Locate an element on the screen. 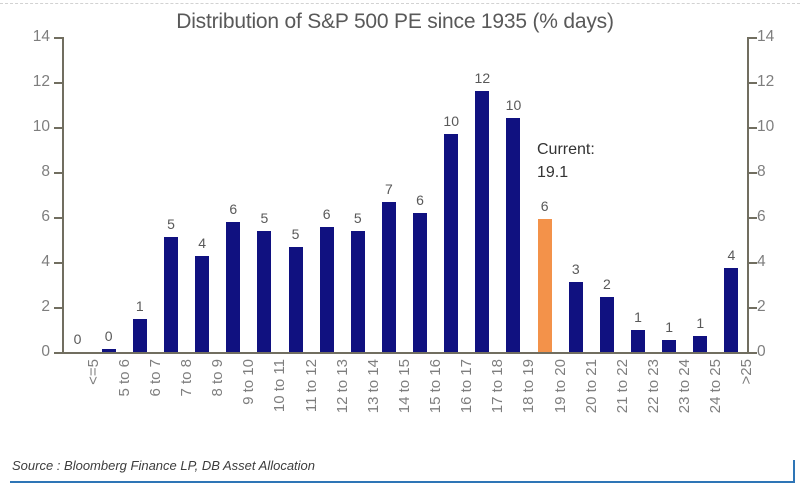 This screenshot has width=800, height=487. x-axis-tick-label: 10 to 11 is located at coordinates (280, 386).